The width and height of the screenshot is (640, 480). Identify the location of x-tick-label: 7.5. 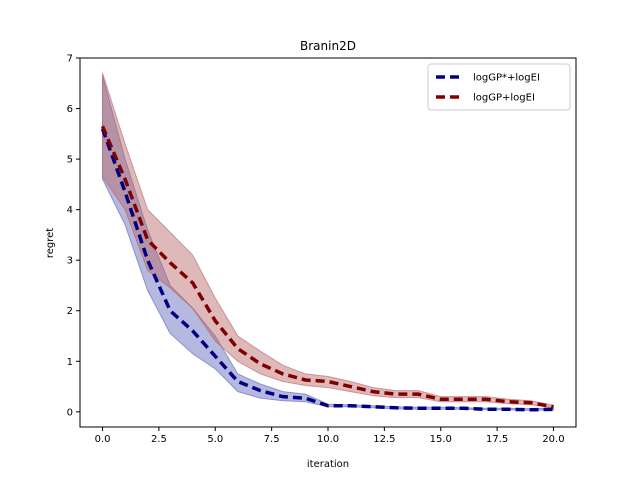
(272, 439).